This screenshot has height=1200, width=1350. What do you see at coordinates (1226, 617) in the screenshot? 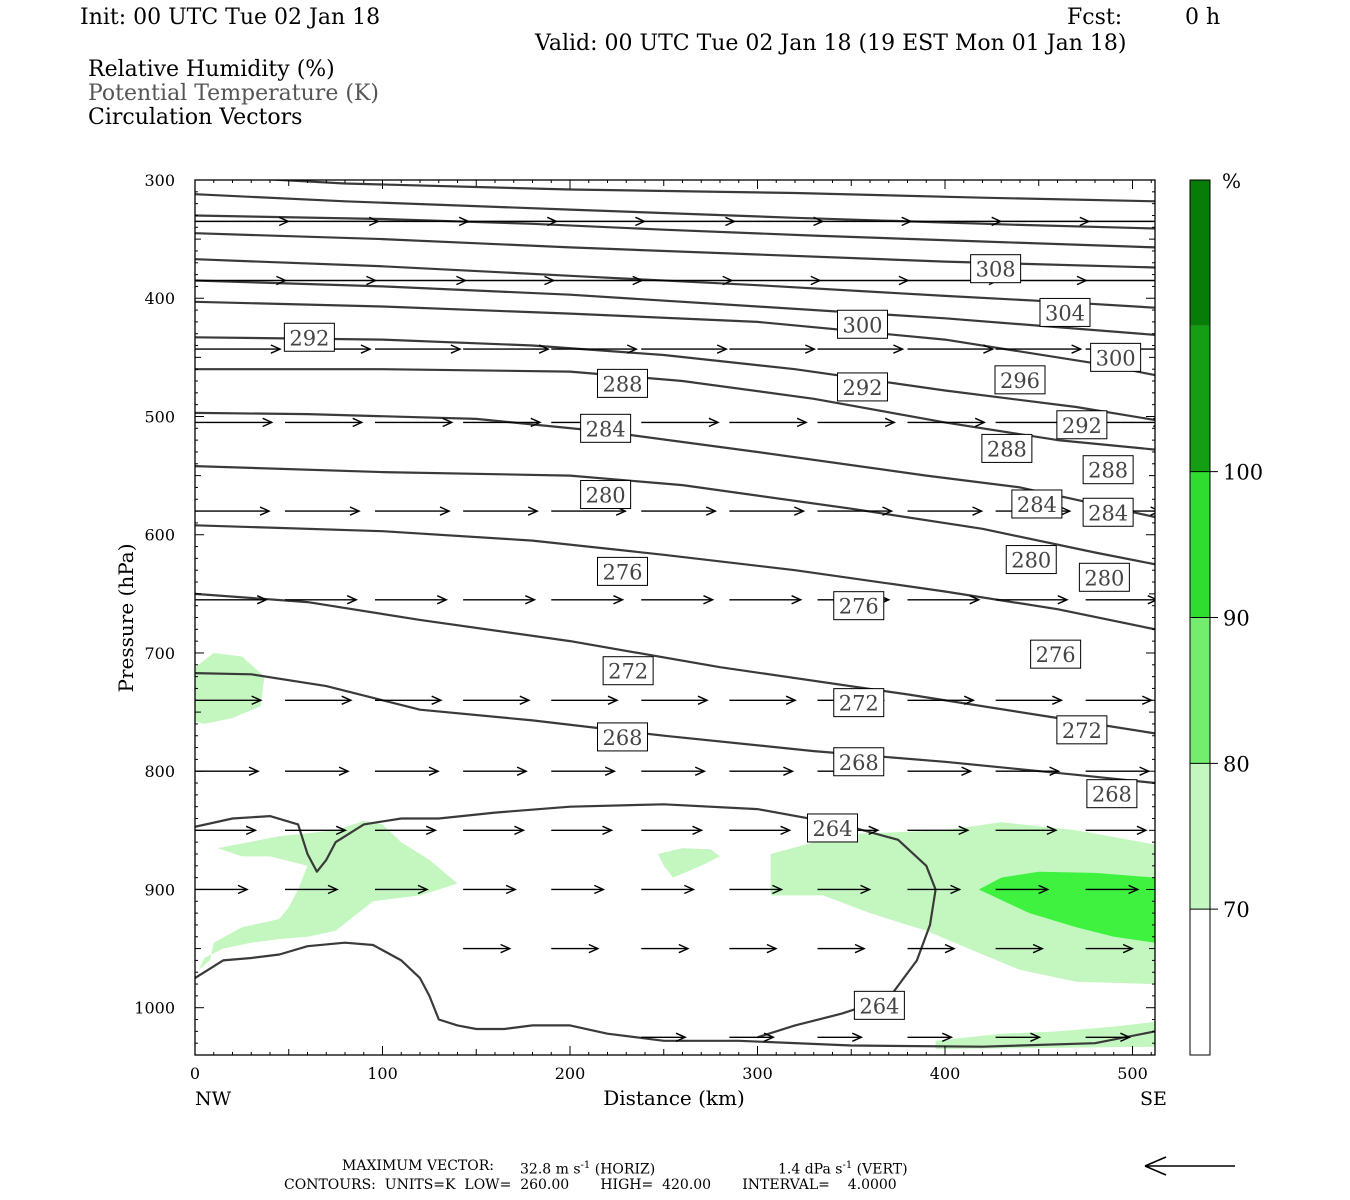
I see `colorbar: 70 80 90 100` at bounding box center [1226, 617].